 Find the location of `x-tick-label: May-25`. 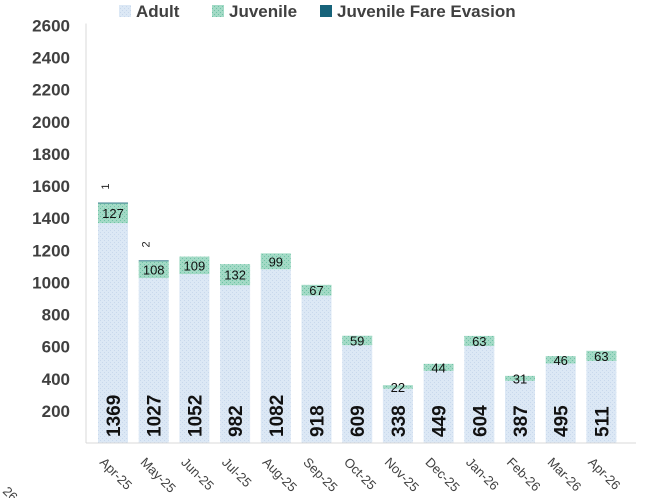

x-tick-label: May-25 is located at coordinates (158, 475).